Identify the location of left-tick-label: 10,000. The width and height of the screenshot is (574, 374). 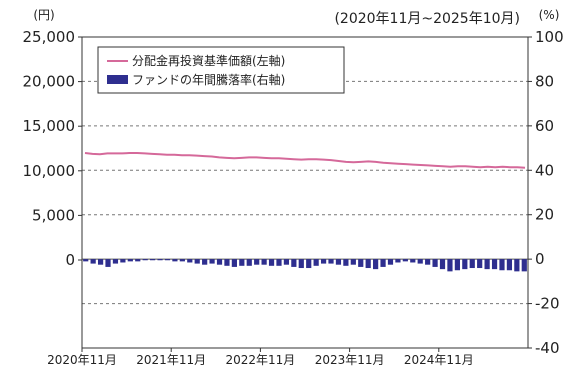
(49, 171).